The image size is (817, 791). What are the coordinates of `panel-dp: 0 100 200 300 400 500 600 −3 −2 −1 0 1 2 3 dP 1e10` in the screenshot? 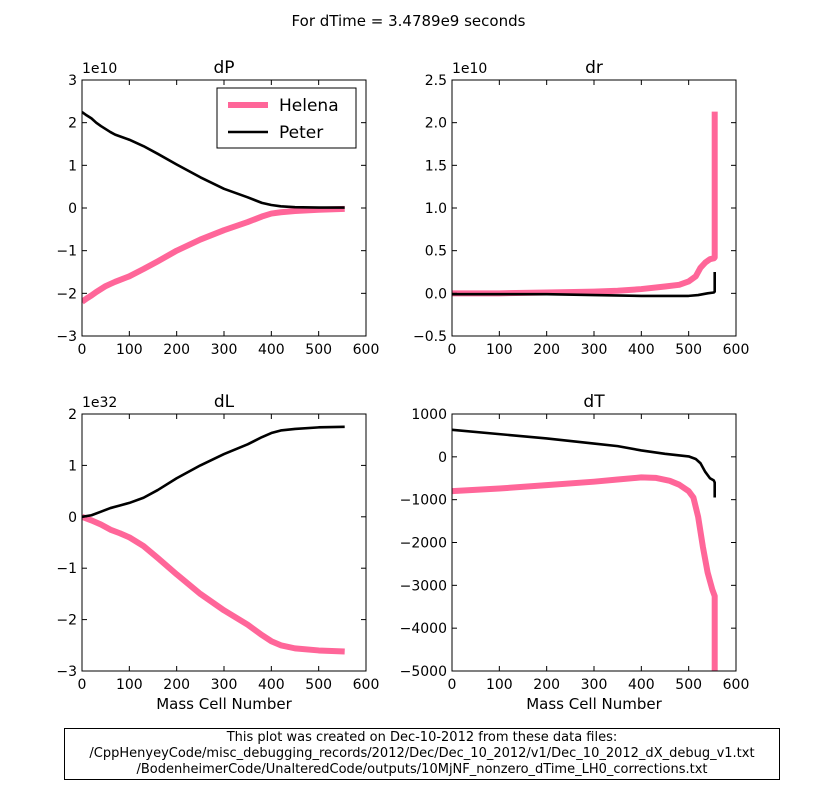 It's located at (217, 208).